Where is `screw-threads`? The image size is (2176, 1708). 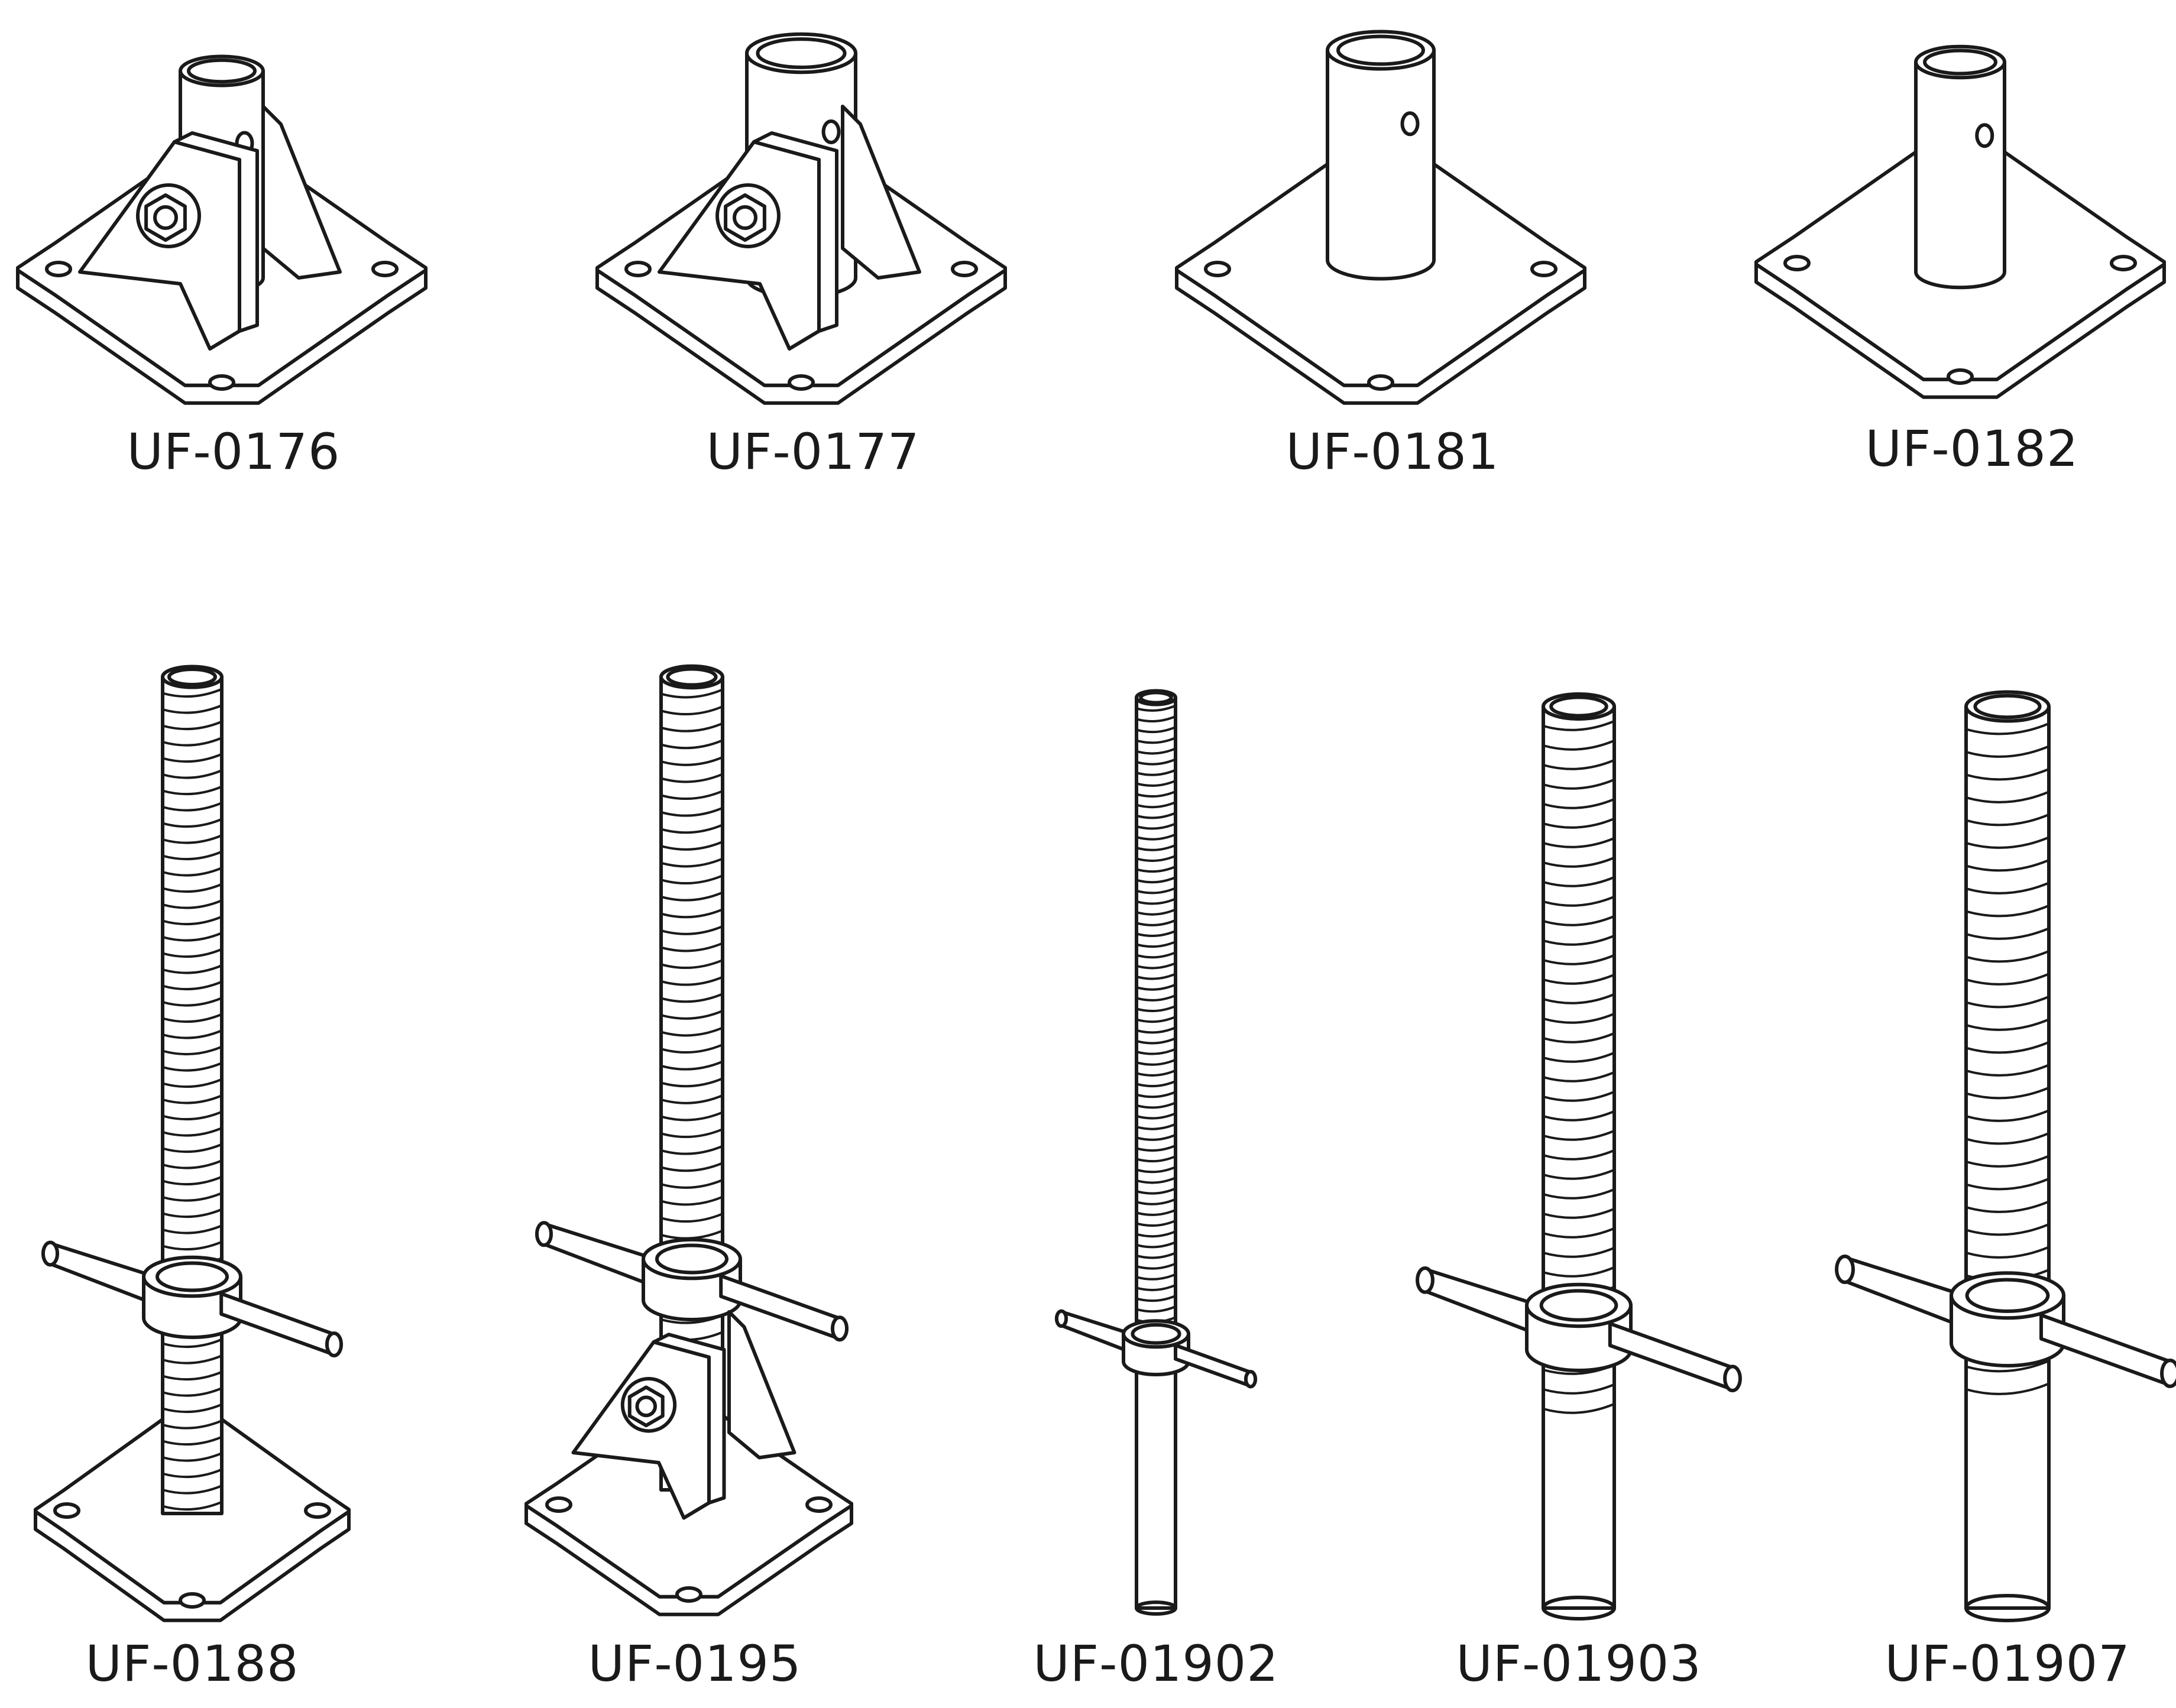
screw-threads is located at coordinates (192, 1099).